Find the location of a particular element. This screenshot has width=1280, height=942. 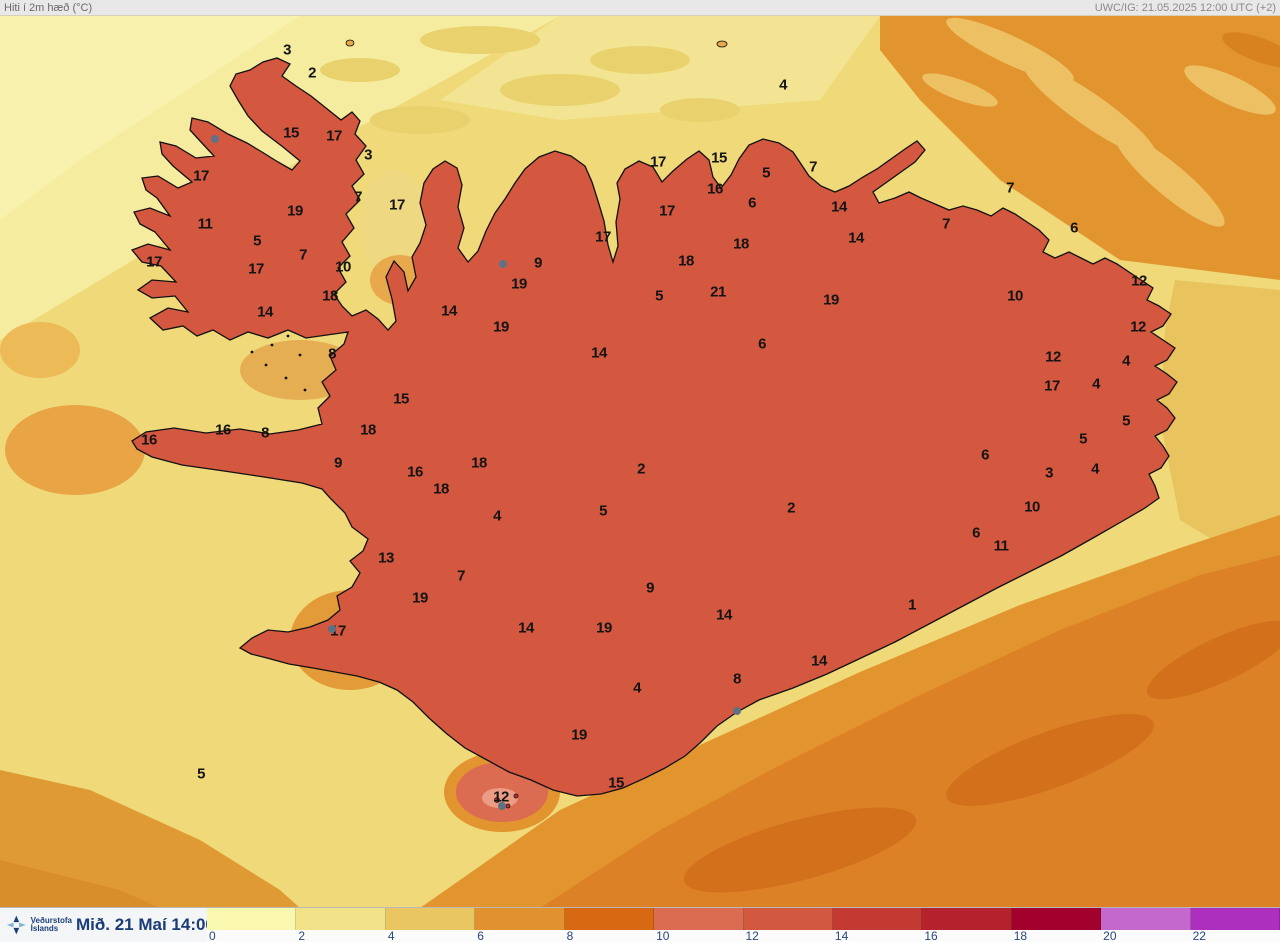

colorbar-tick: 10 is located at coordinates (663, 935).